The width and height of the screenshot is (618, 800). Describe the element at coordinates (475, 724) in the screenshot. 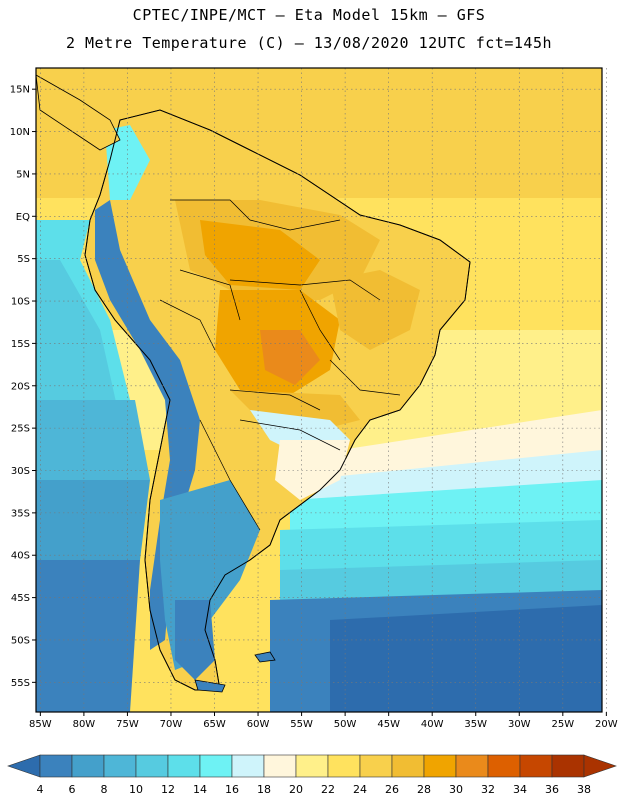

I see `lon-tick-label: 35W` at that location.